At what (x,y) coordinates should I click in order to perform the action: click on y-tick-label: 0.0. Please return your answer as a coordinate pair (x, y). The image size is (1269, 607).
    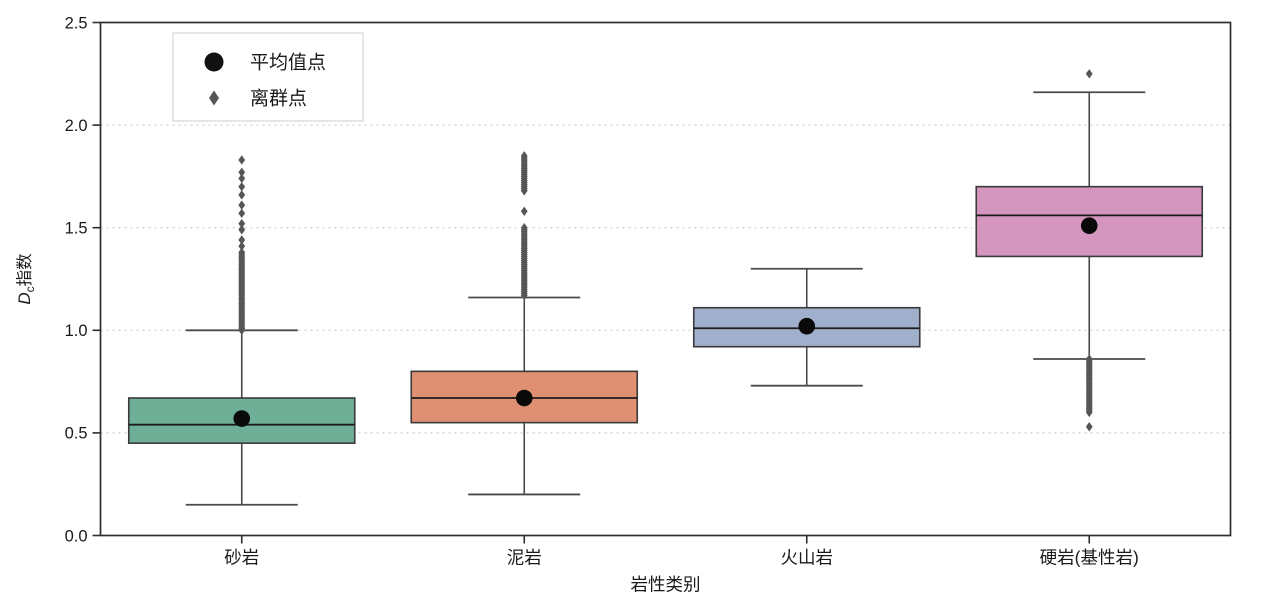
    Looking at the image, I should click on (76, 536).